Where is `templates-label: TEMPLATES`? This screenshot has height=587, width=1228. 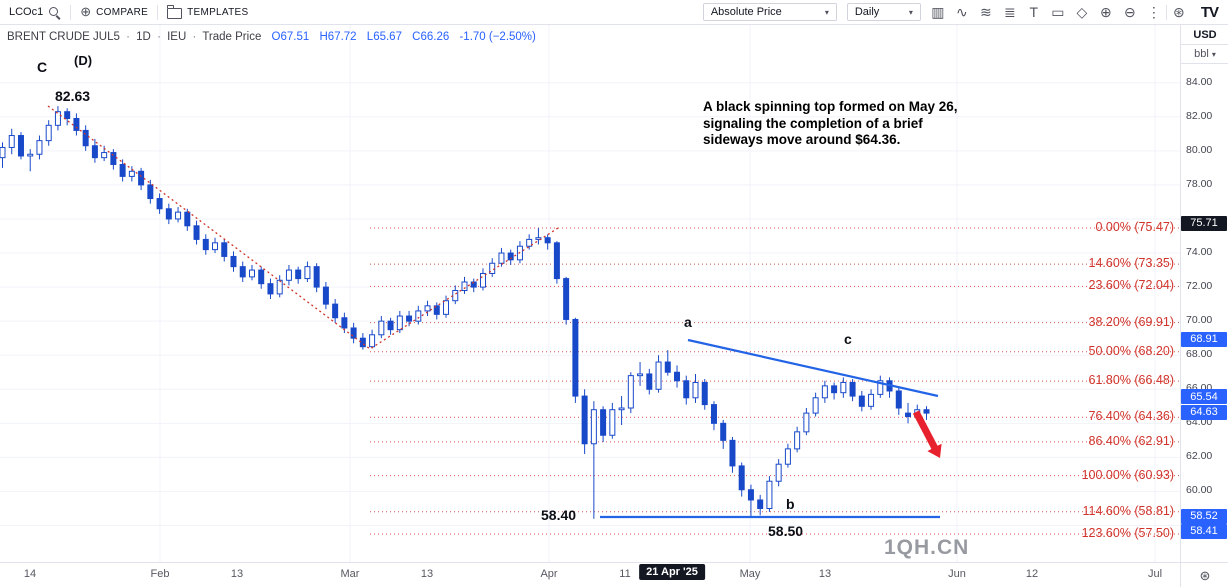
templates-label: TEMPLATES is located at coordinates (218, 12).